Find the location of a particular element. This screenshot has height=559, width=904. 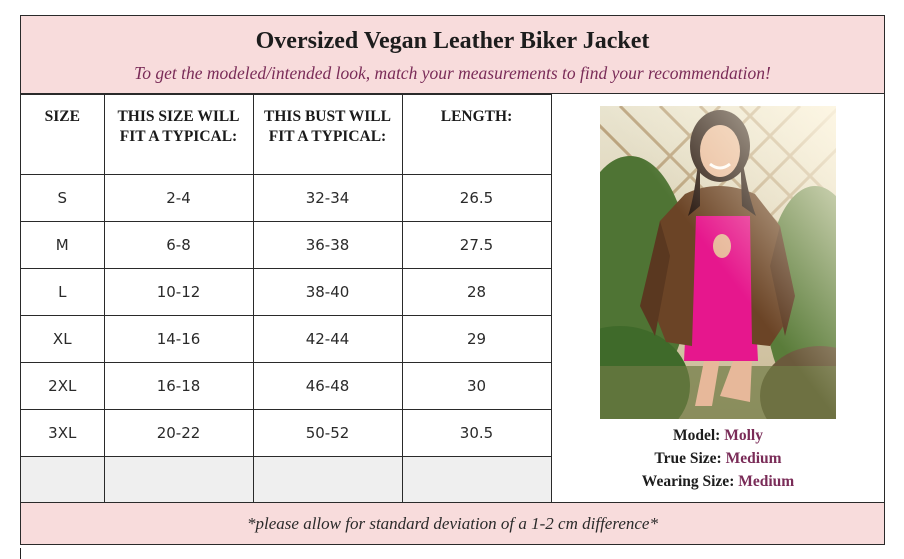

cell-size: 3XL is located at coordinates (63, 433).